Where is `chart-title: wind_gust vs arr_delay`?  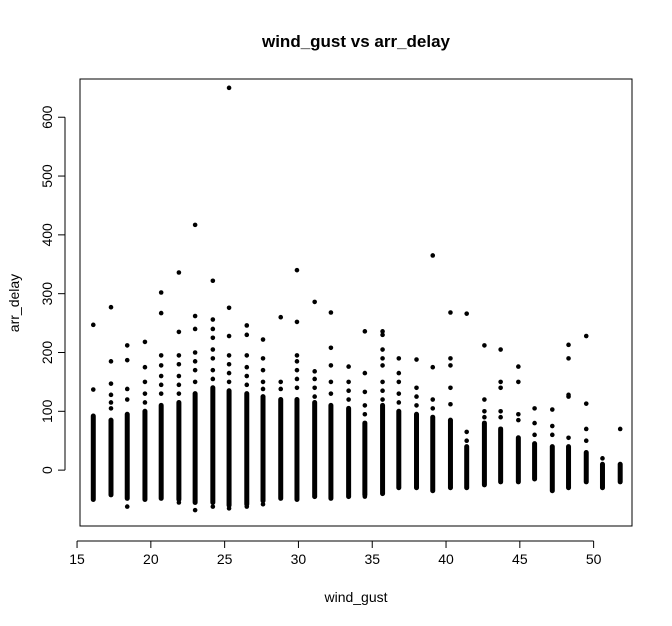
chart-title: wind_gust vs arr_delay is located at coordinates (356, 41).